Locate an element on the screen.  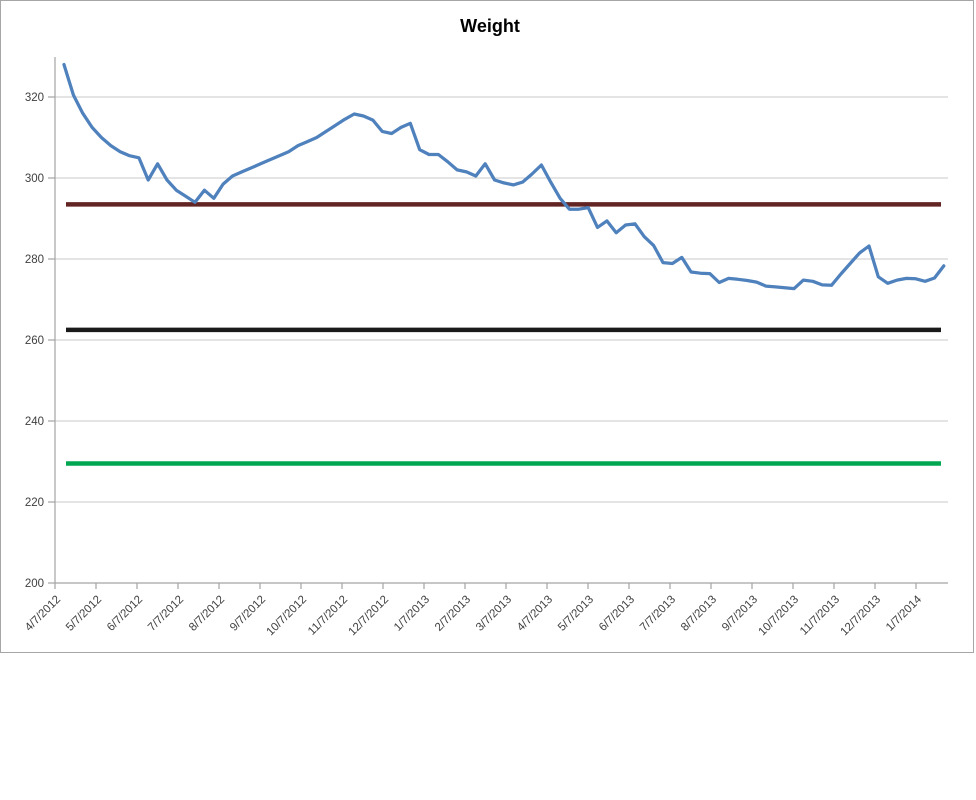
y-tick-label-200: 200 is located at coordinates (34, 584).